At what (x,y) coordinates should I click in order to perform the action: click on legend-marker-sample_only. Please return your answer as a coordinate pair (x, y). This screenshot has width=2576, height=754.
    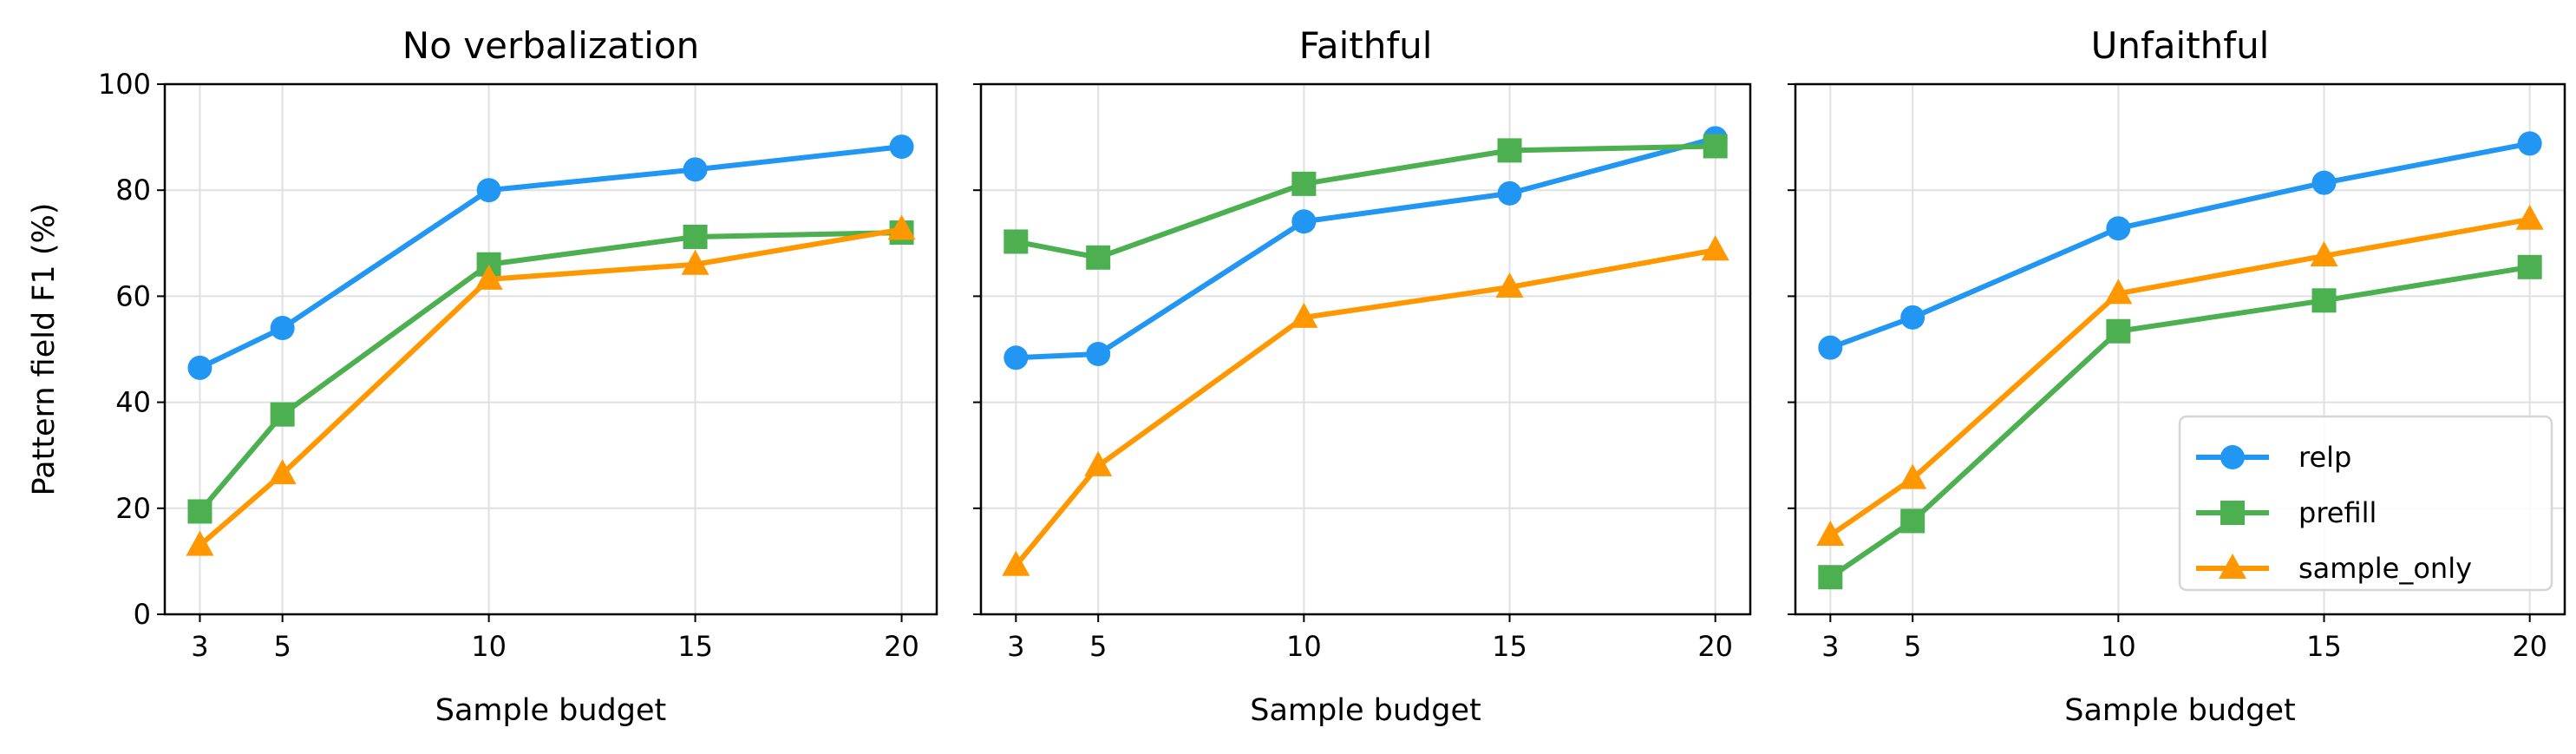
    Looking at the image, I should click on (2232, 567).